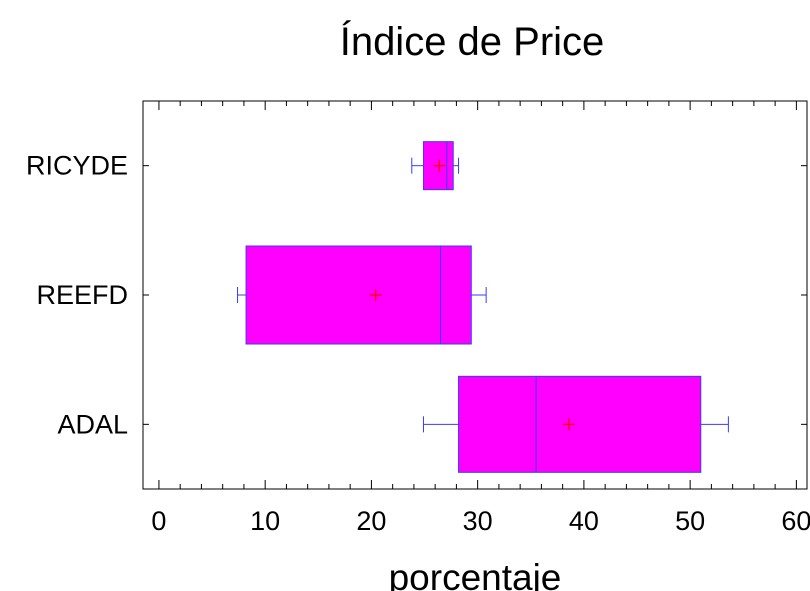 Image resolution: width=810 pixels, height=591 pixels. I want to click on x-axis-label: porcentaje, so click(475, 574).